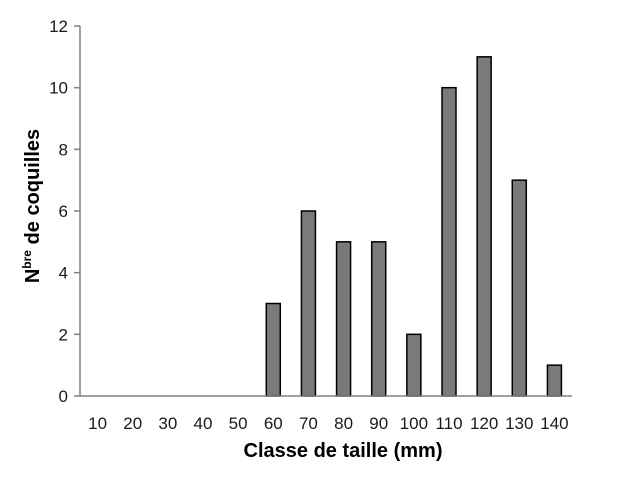 The image size is (636, 481). I want to click on y-axis-title-main: N, so click(33, 276).